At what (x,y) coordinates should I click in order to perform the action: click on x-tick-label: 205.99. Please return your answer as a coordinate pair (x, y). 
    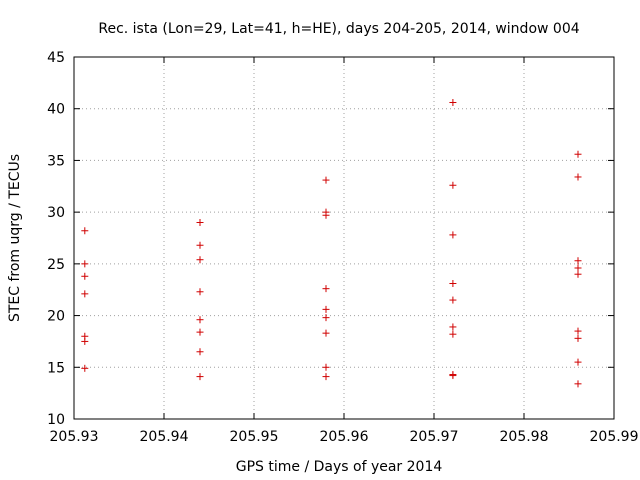
    Looking at the image, I should click on (614, 437).